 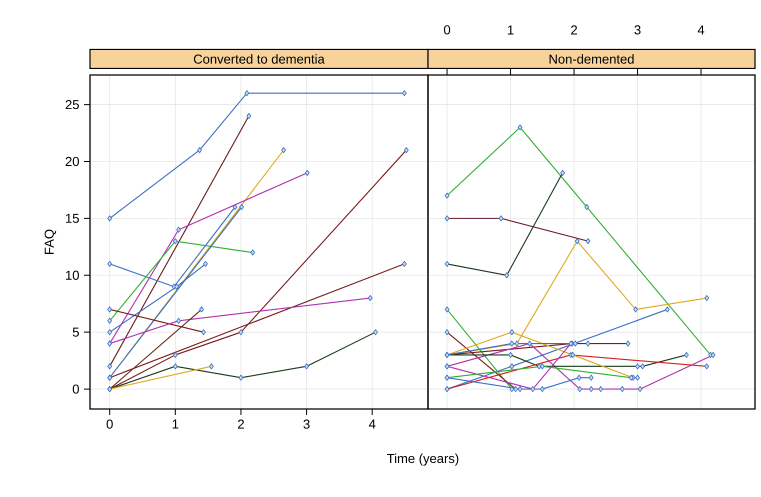 What do you see at coordinates (422, 460) in the screenshot?
I see `x-axis-title: Time (years)` at bounding box center [422, 460].